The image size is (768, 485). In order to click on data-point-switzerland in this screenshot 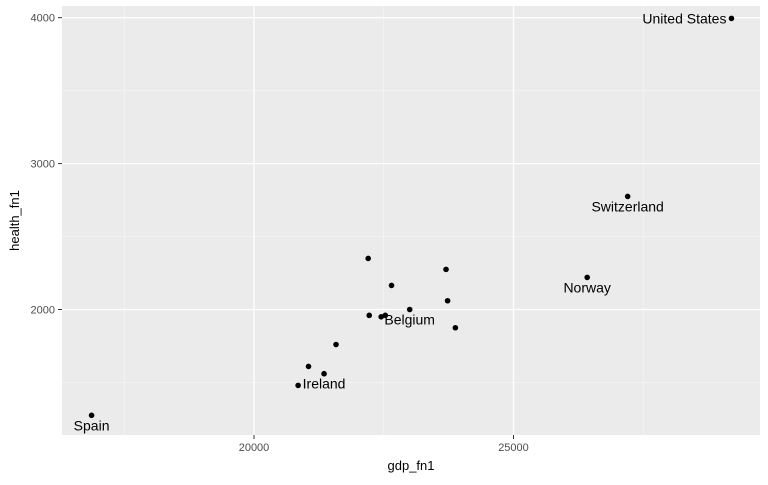, I will do `click(627, 196)`.